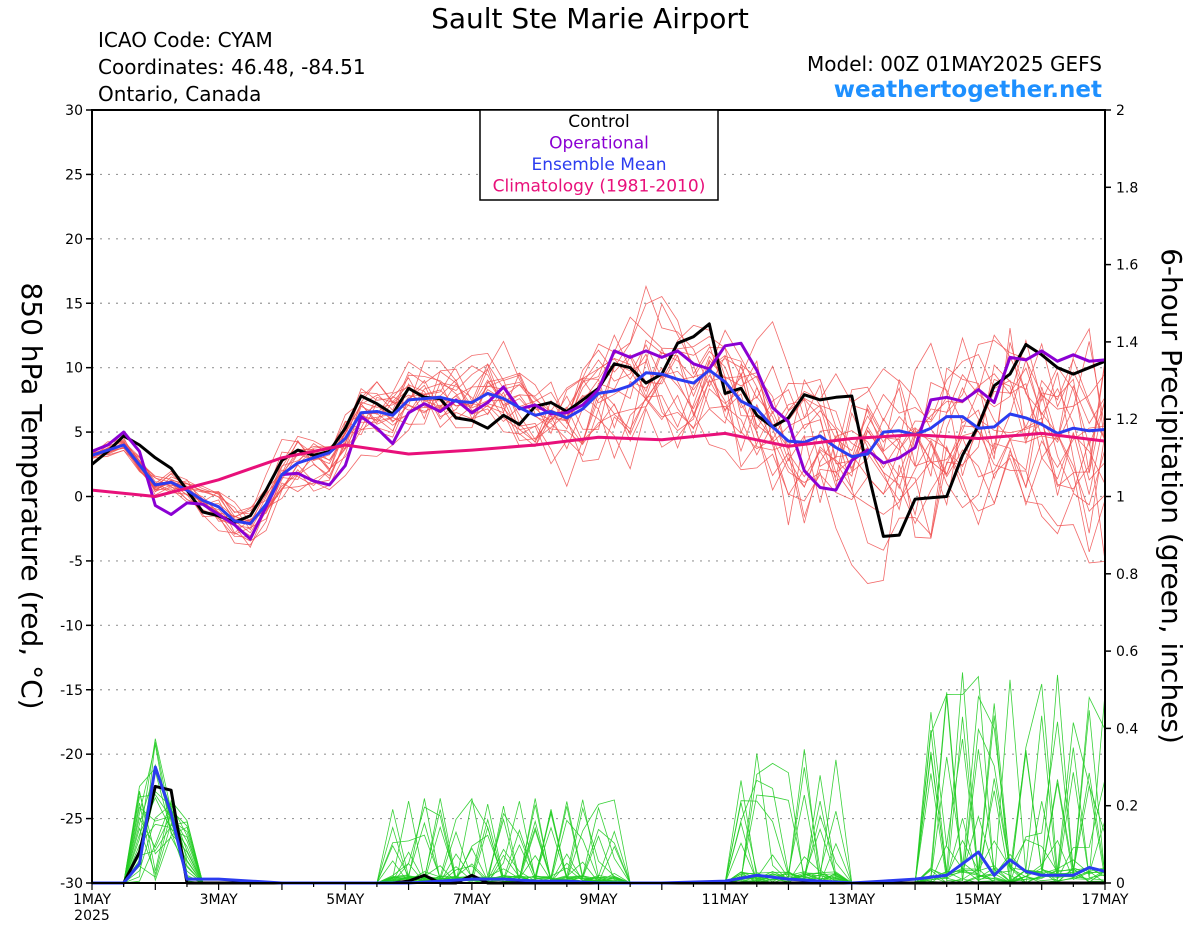  What do you see at coordinates (92, 916) in the screenshot?
I see `x-tick-sublabel: 2025` at bounding box center [92, 916].